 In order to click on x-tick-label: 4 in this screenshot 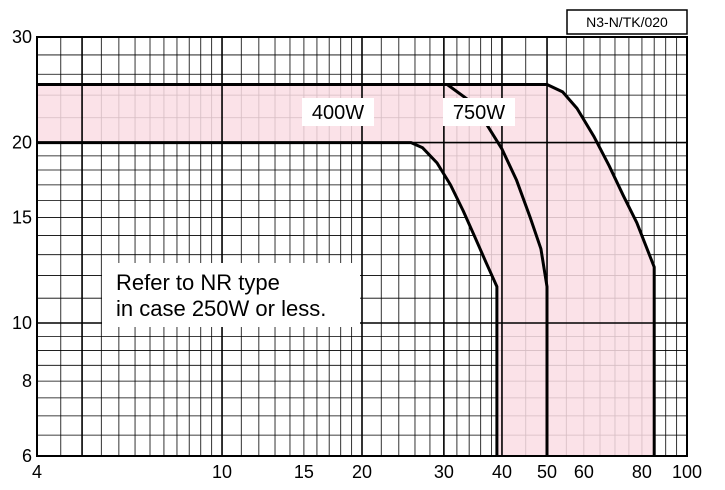, I will do `click(37, 472)`.